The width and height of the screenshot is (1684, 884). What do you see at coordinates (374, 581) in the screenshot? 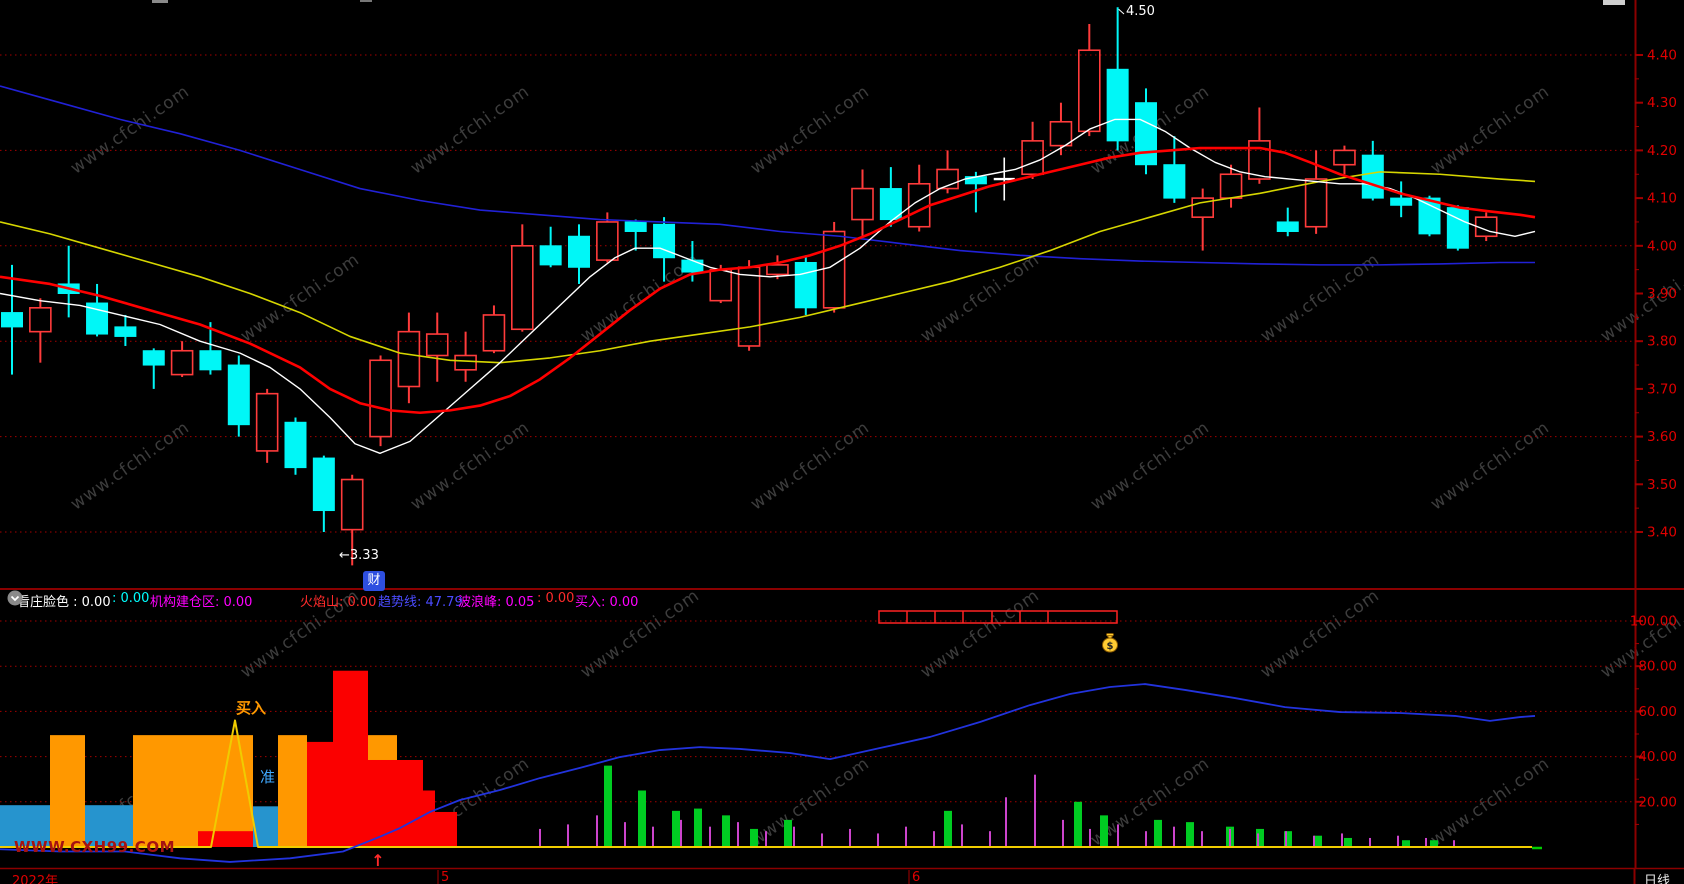
I see `cai-signal-badge: 财` at bounding box center [374, 581].